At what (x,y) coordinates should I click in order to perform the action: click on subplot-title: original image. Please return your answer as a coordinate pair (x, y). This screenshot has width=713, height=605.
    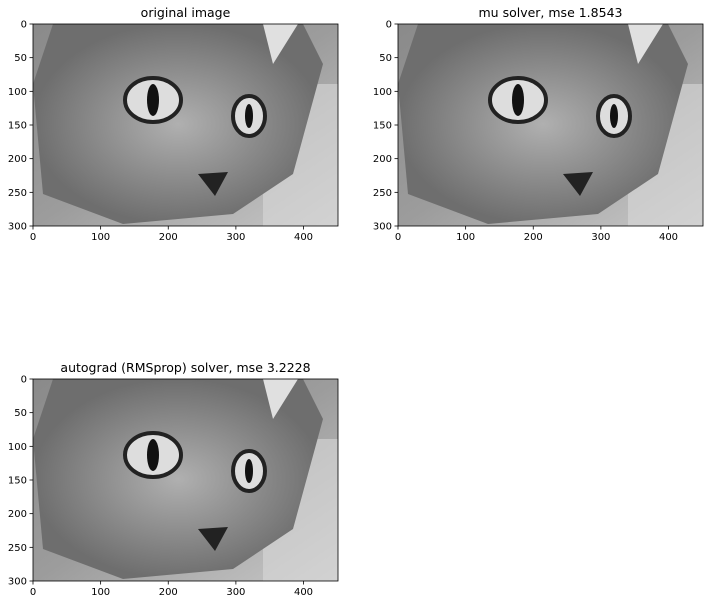
    Looking at the image, I should click on (186, 12).